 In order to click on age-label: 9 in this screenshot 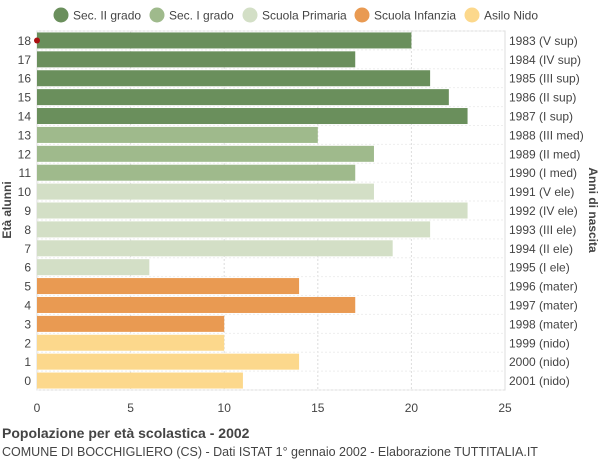, I will do `click(27, 211)`.